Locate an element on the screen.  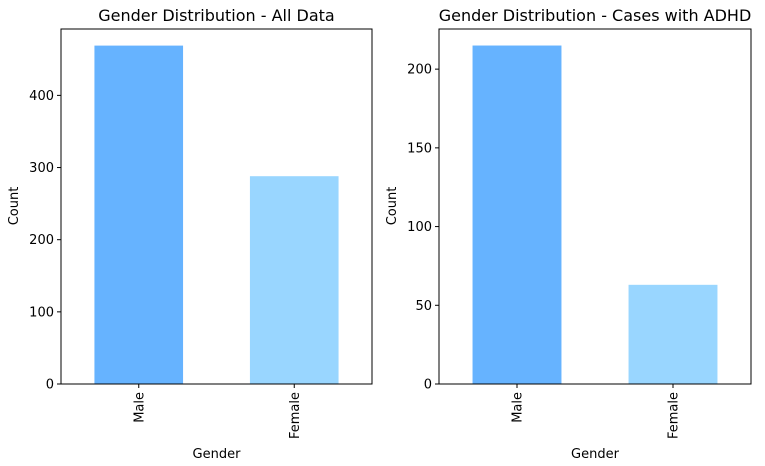
y-tick-label: 400 is located at coordinates (41, 96).